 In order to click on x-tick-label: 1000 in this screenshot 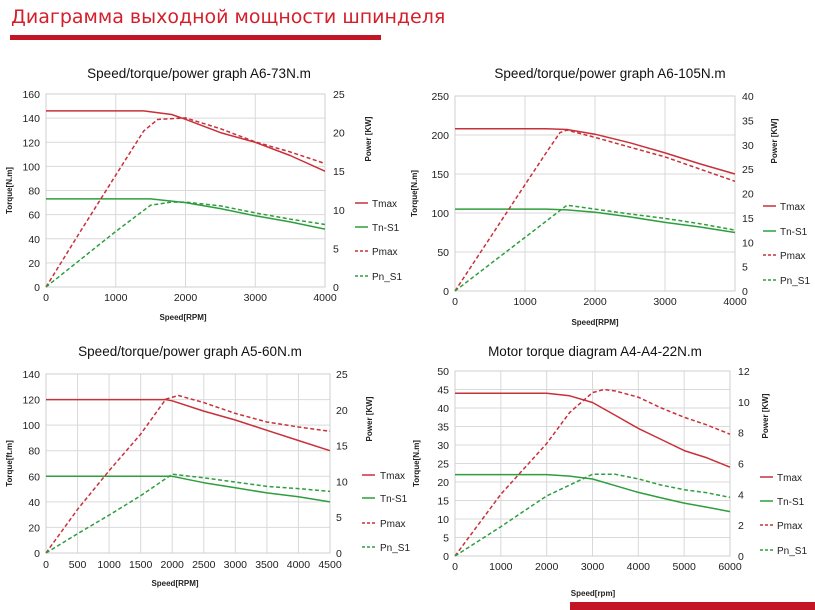, I will do `click(109, 565)`.